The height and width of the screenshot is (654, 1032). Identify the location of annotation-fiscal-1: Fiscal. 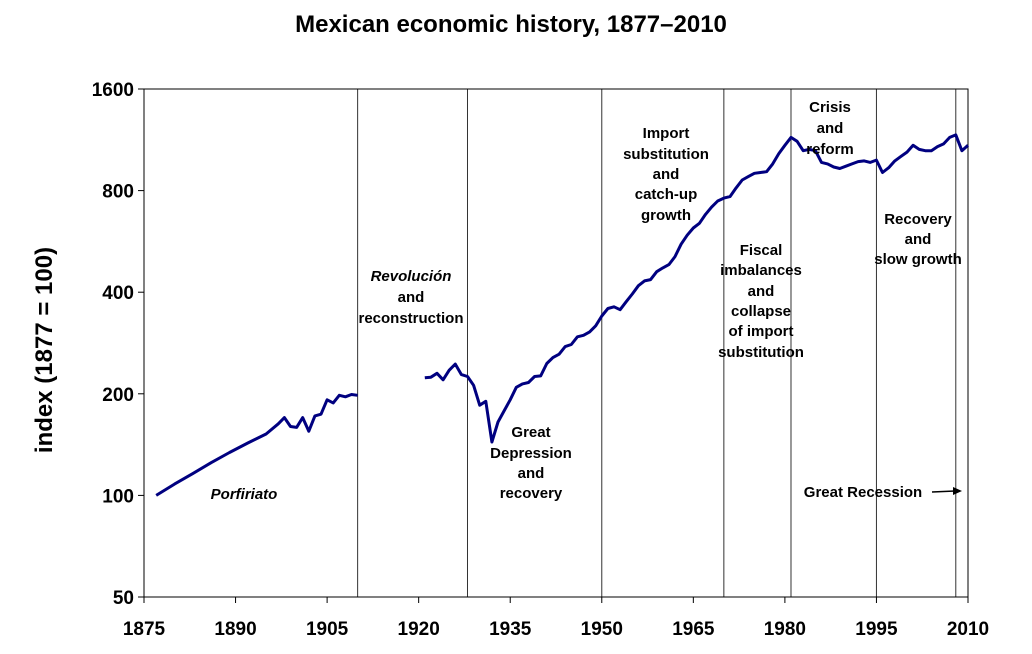
(761, 250).